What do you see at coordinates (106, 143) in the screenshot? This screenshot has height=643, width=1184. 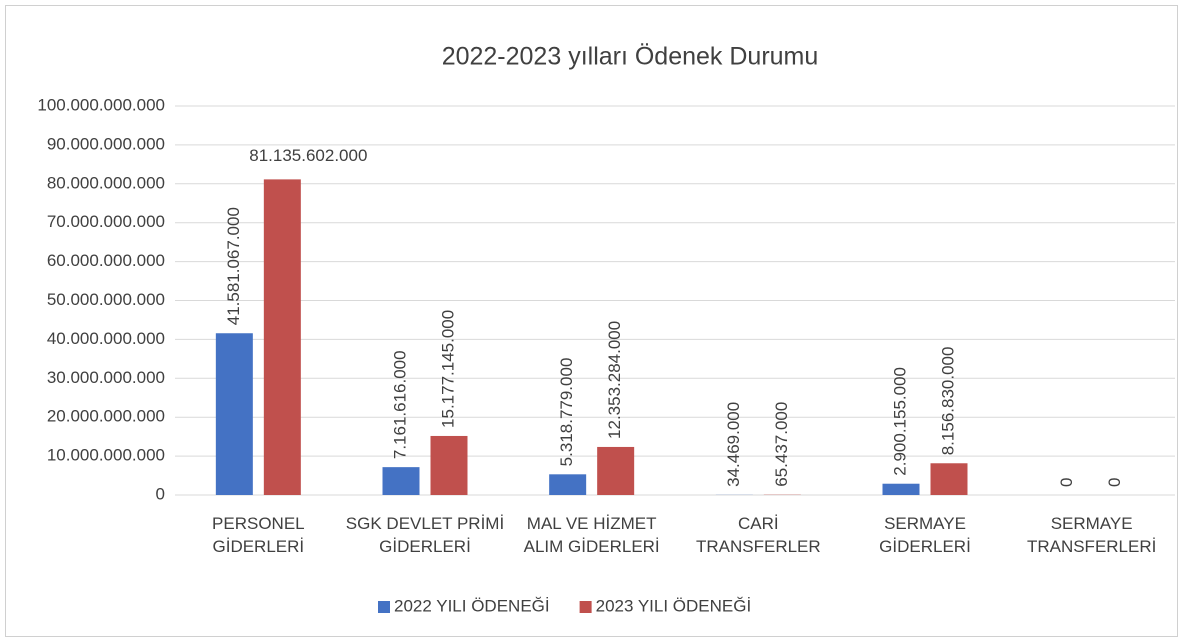 I see `y-tick-label: 90.000.000.000` at bounding box center [106, 143].